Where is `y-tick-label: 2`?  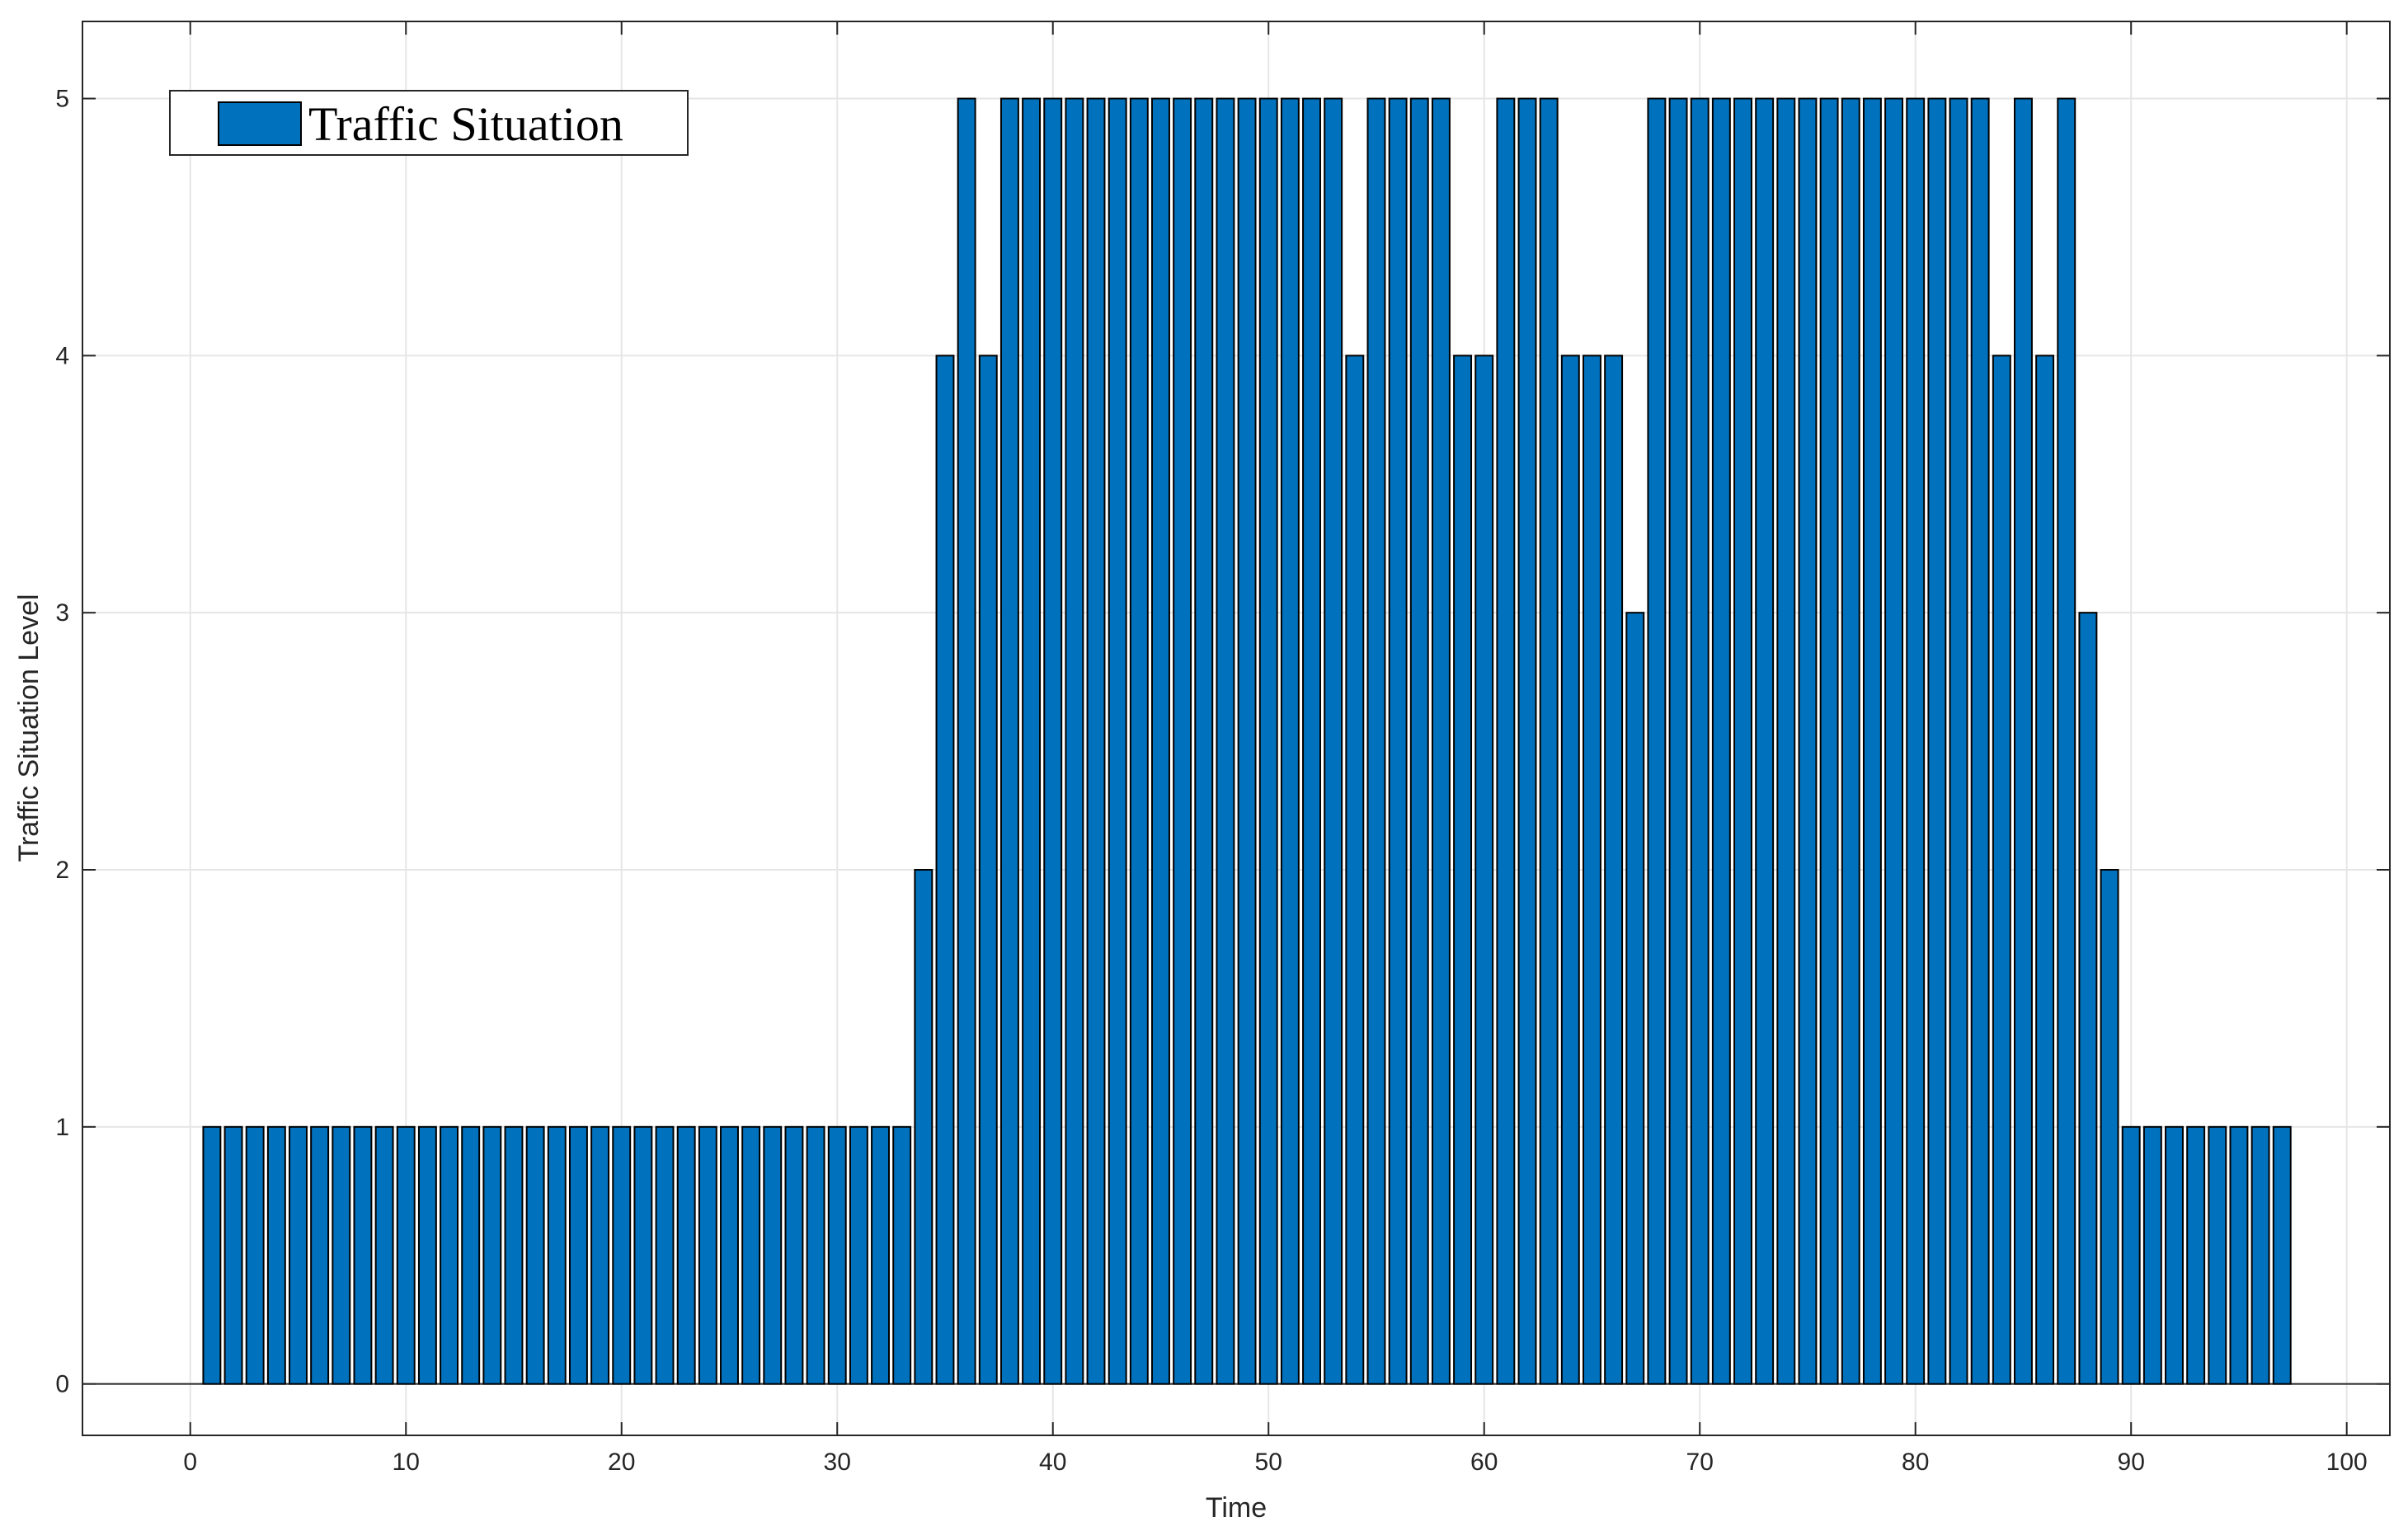
y-tick-label: 2 is located at coordinates (62, 870).